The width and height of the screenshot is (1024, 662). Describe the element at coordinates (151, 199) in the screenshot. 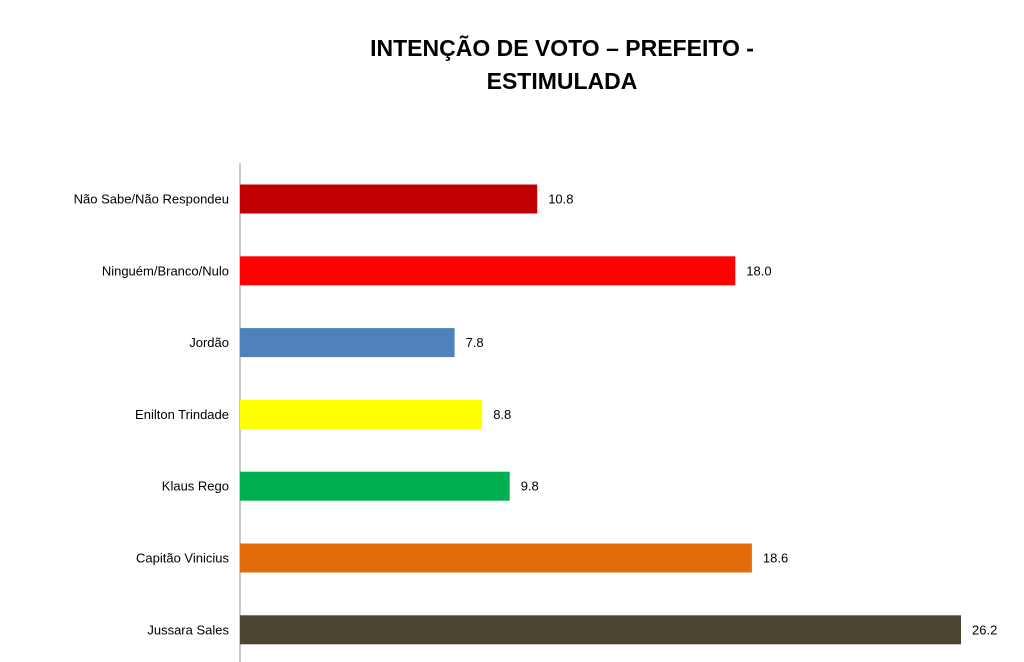

I see `category-label: Não Sabe/Não Respondeu` at that location.